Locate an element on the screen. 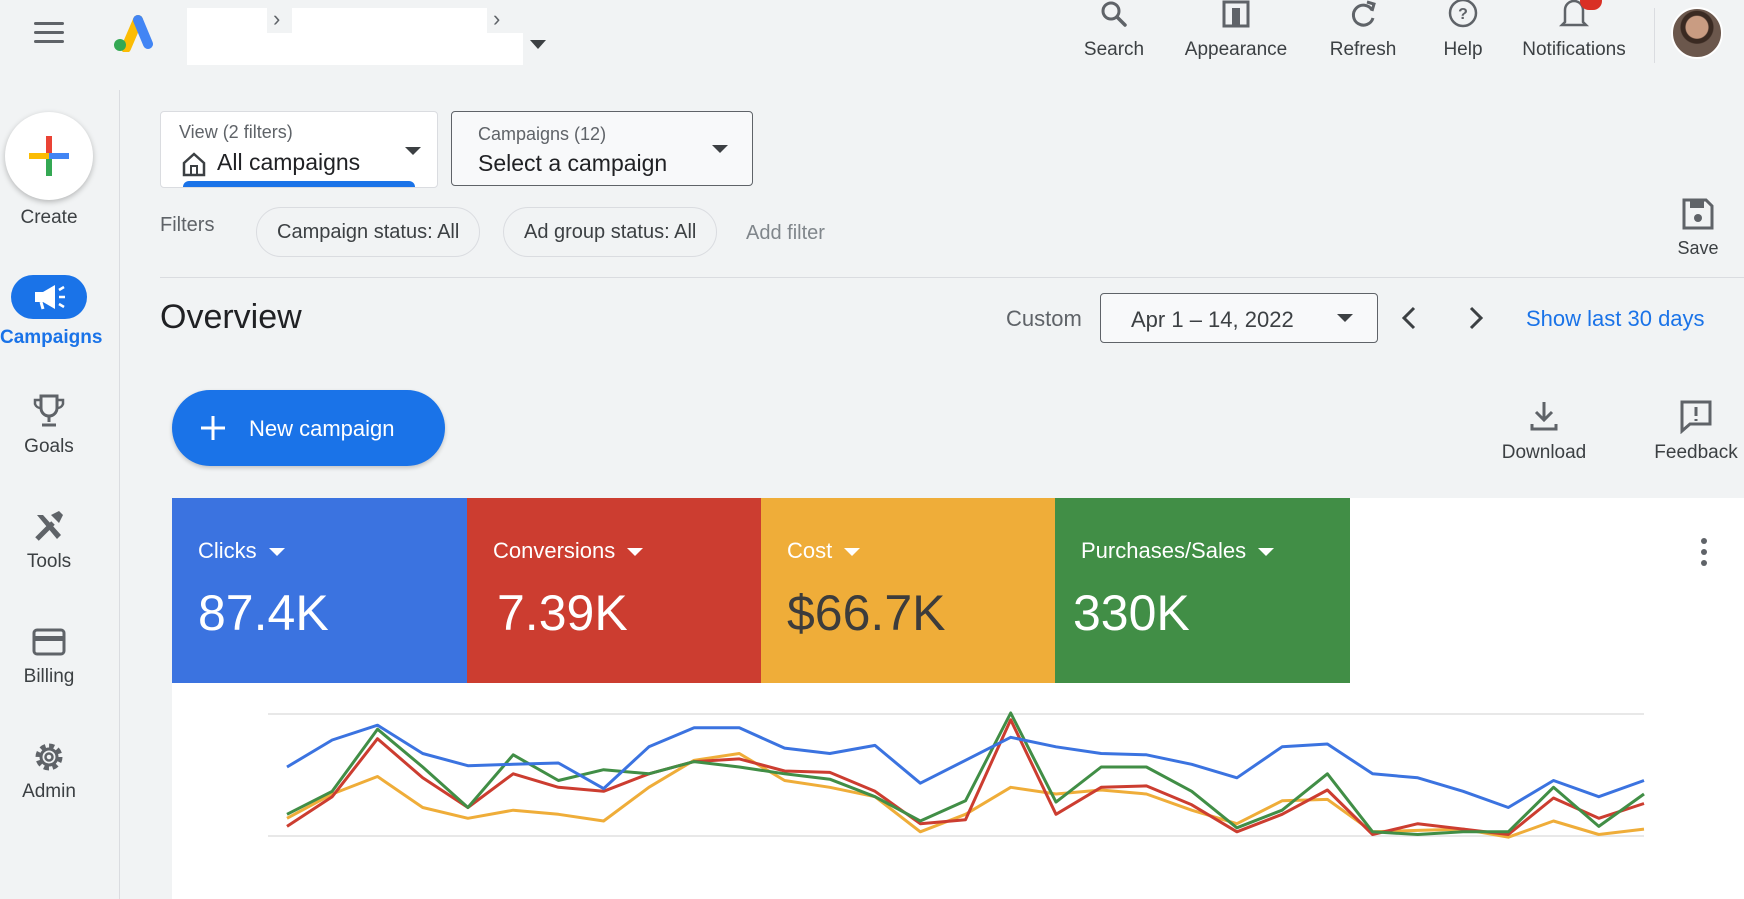 This screenshot has height=899, width=1744. metric-selector: Conversions is located at coordinates (568, 551).